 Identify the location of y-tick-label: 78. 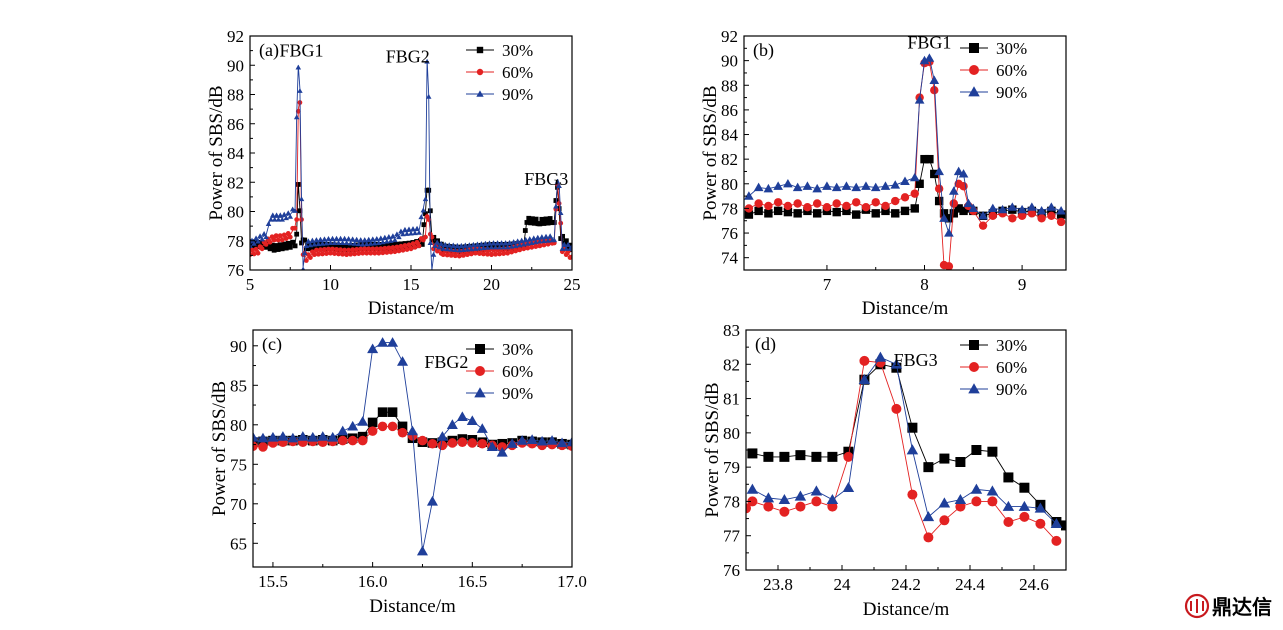
(731, 501).